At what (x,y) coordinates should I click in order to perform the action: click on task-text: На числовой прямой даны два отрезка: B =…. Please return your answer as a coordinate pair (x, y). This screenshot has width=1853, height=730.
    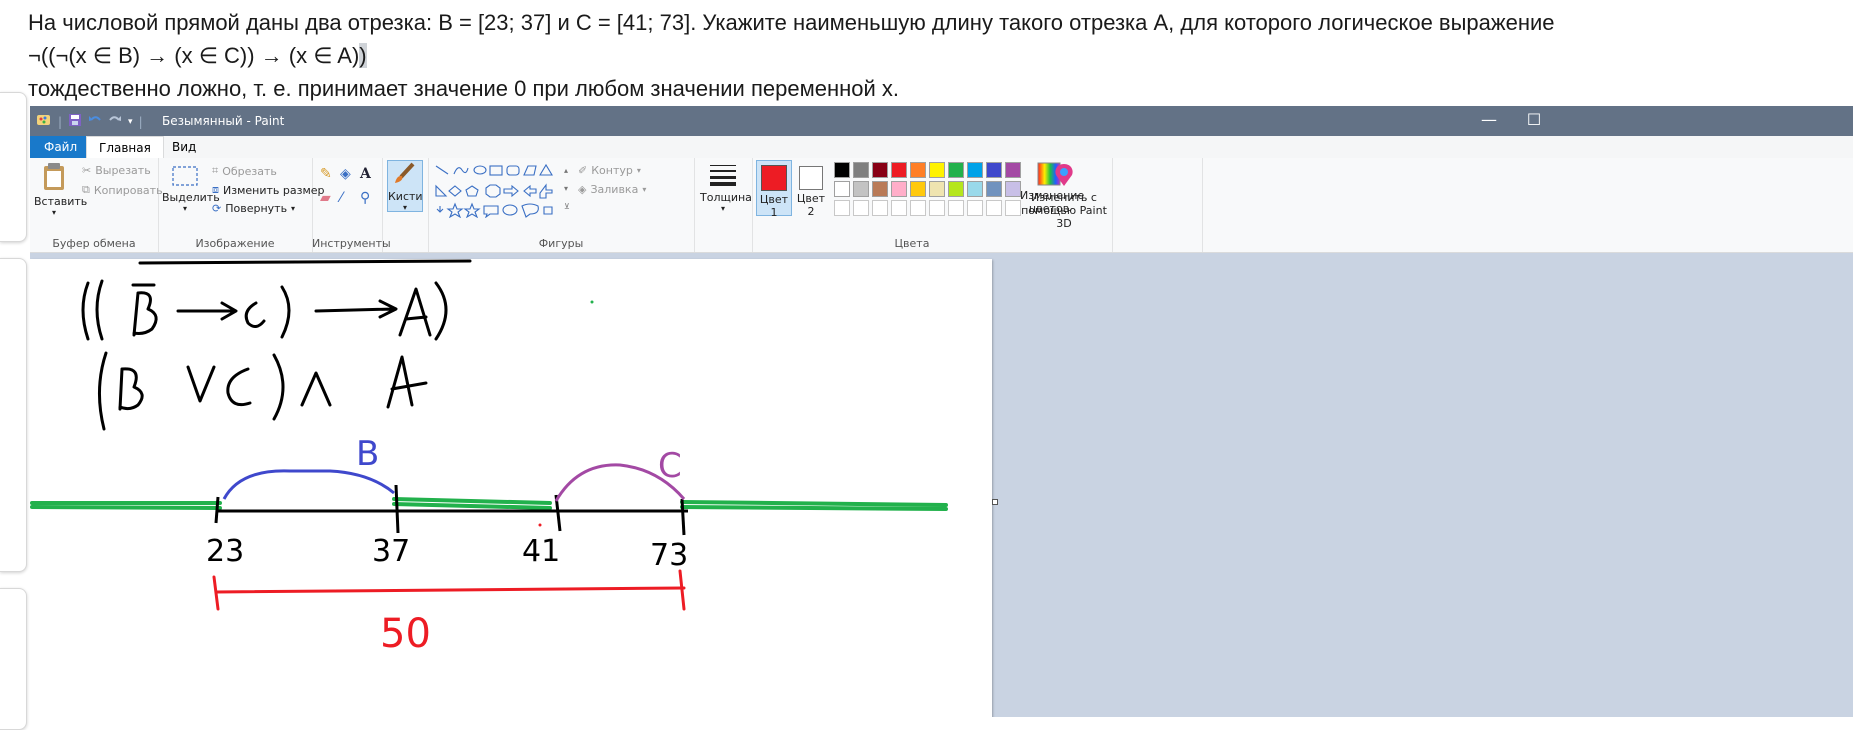
    Looking at the image, I should click on (928, 55).